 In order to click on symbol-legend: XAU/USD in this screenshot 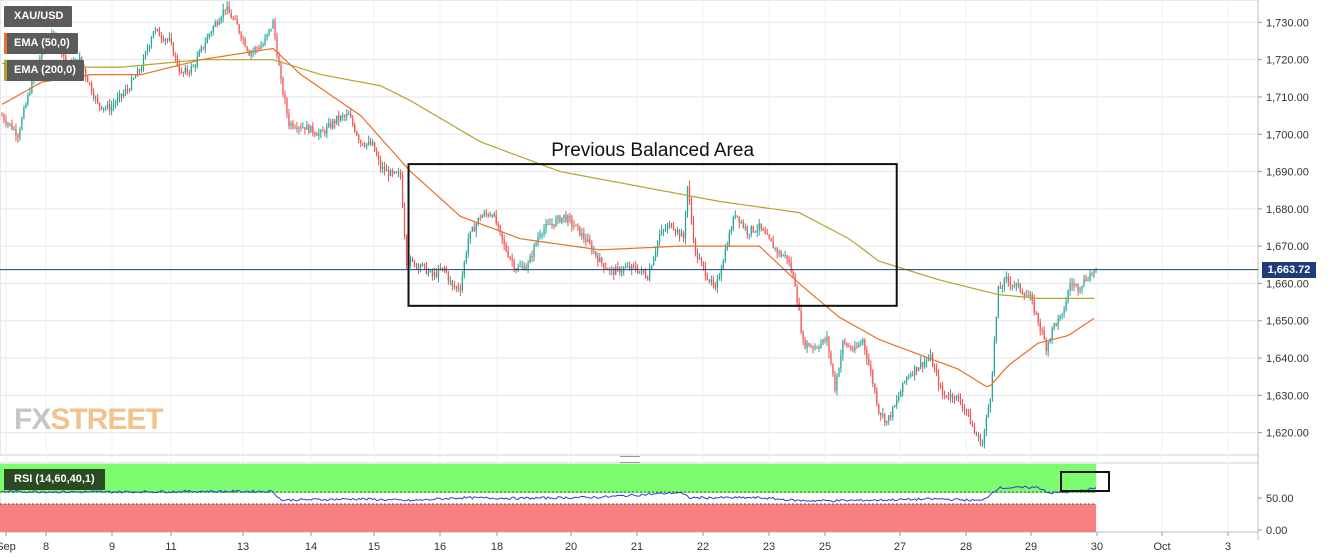, I will do `click(38, 16)`.